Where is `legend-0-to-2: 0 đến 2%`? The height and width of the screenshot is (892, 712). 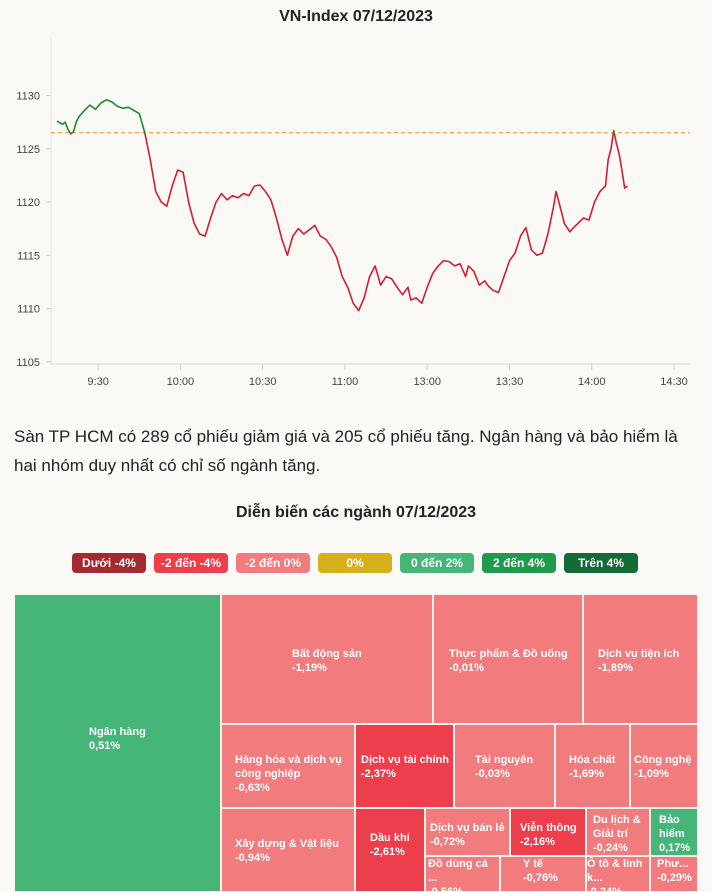
legend-0-to-2: 0 đến 2% is located at coordinates (437, 563).